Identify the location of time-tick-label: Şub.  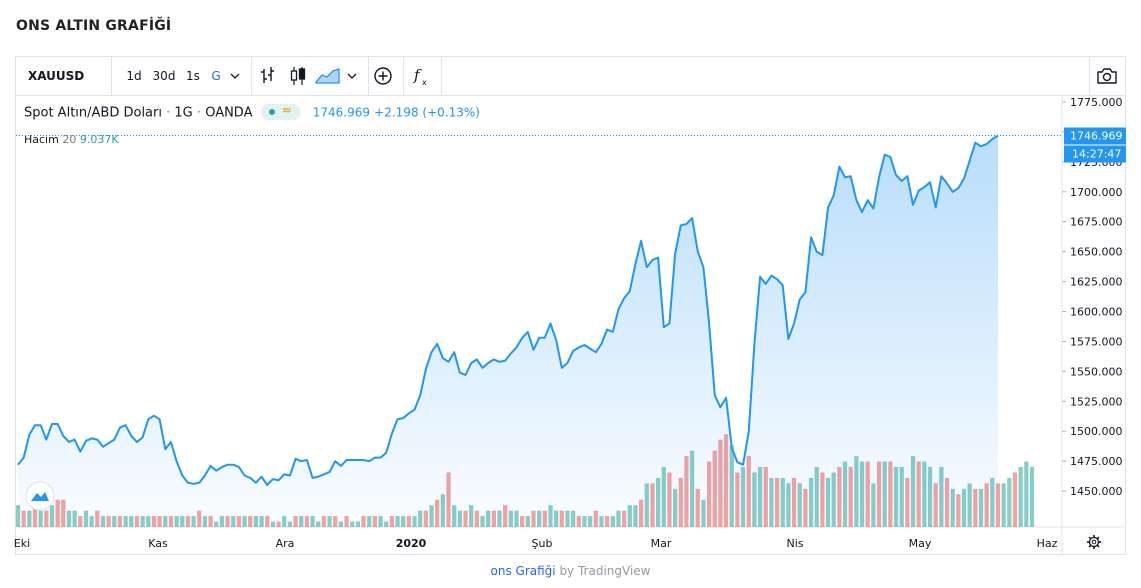
(542, 543).